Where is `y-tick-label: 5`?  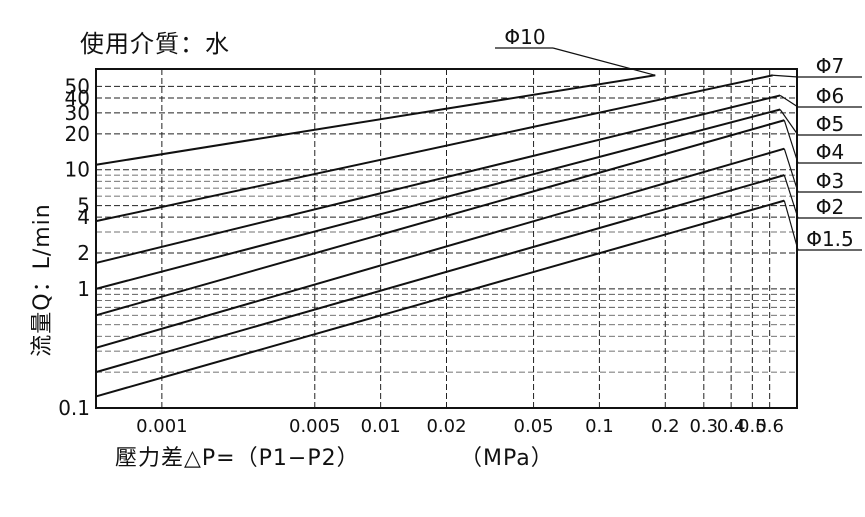
y-tick-label: 5 is located at coordinates (83, 206).